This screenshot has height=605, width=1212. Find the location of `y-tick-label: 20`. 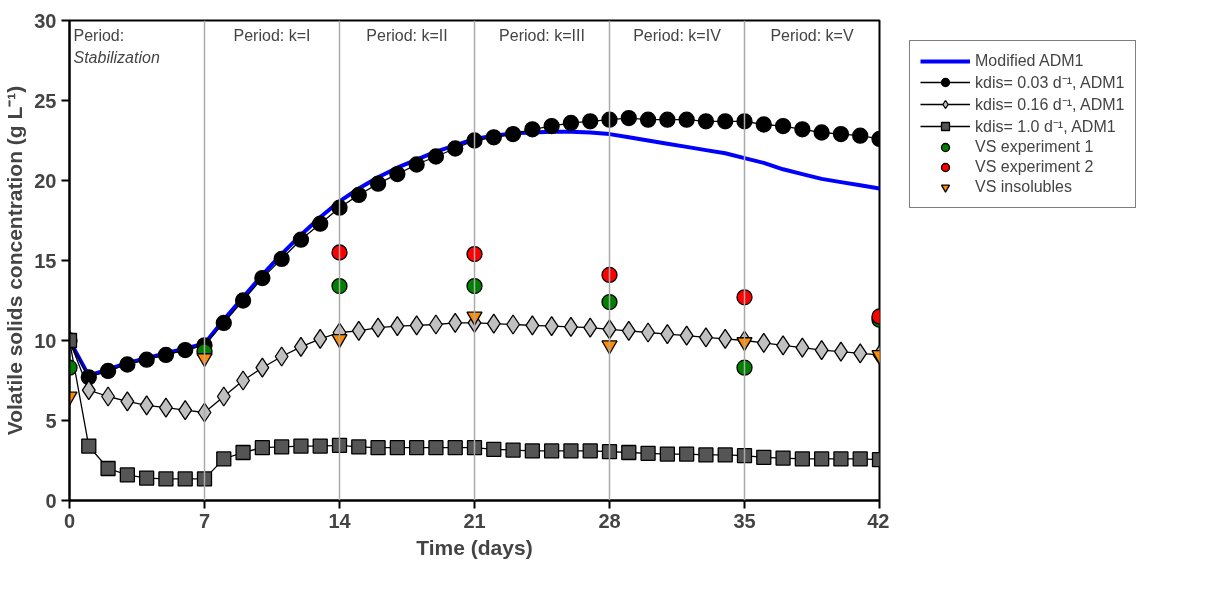

y-tick-label: 20 is located at coordinates (45, 180).